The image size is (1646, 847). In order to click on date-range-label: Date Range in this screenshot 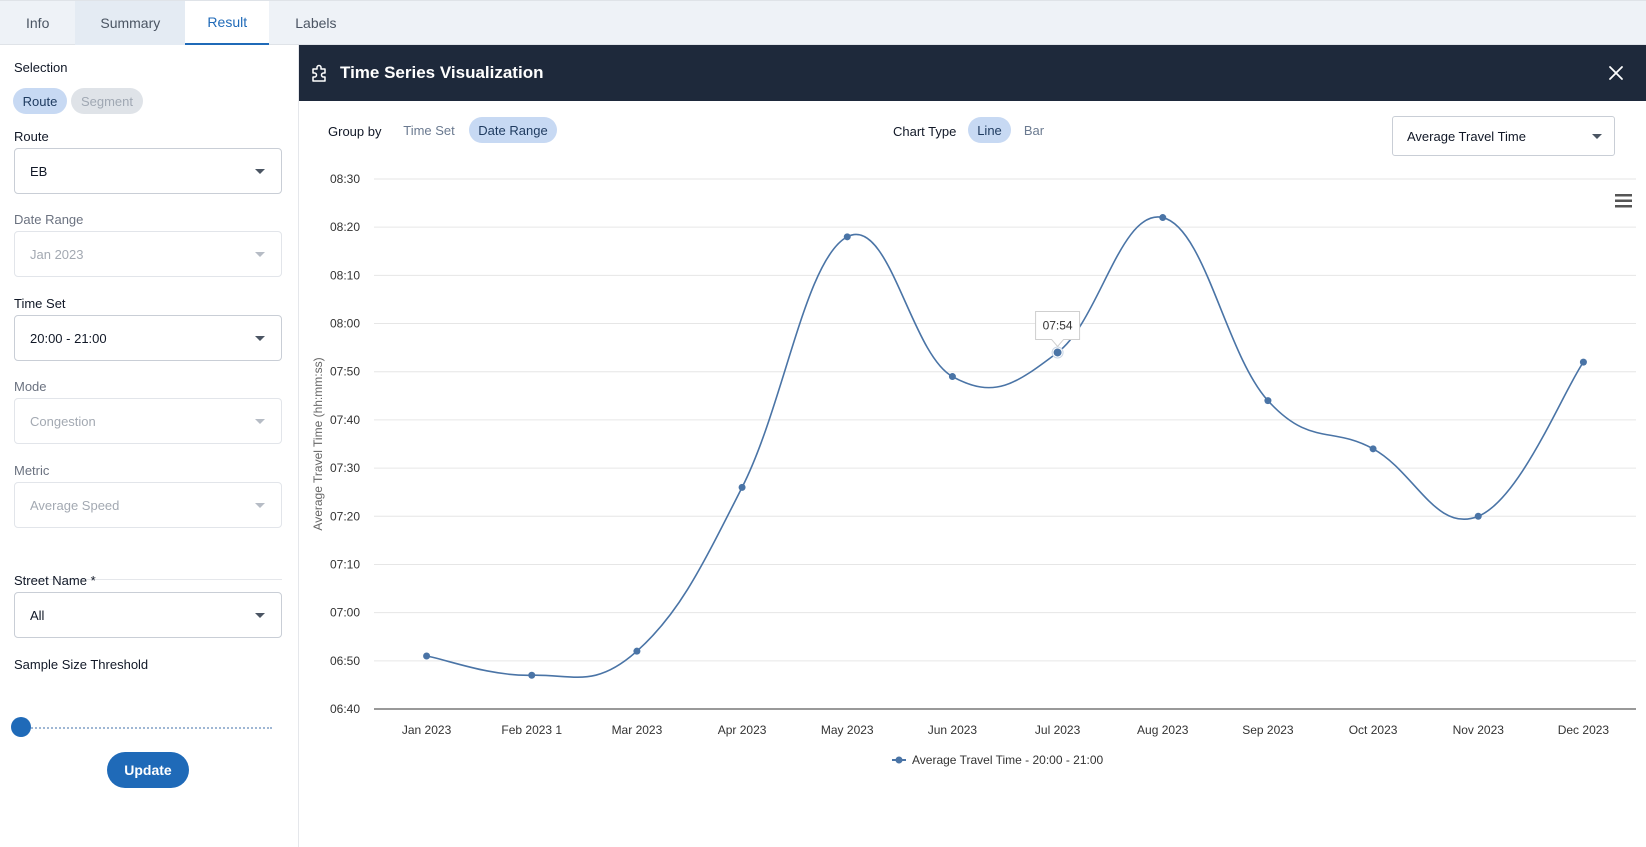, I will do `click(49, 219)`.